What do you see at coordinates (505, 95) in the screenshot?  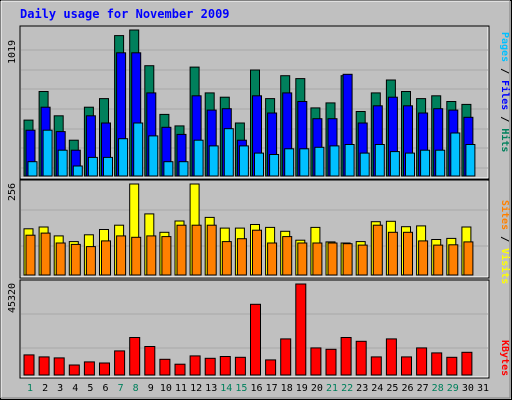 I see `legend-files: Files` at bounding box center [505, 95].